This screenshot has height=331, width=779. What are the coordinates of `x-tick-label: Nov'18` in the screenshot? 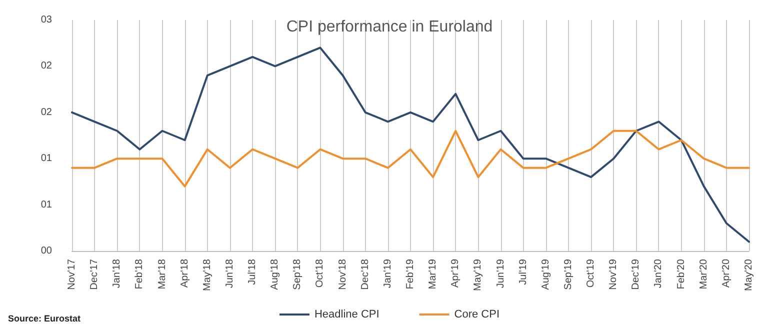 It's located at (342, 274).